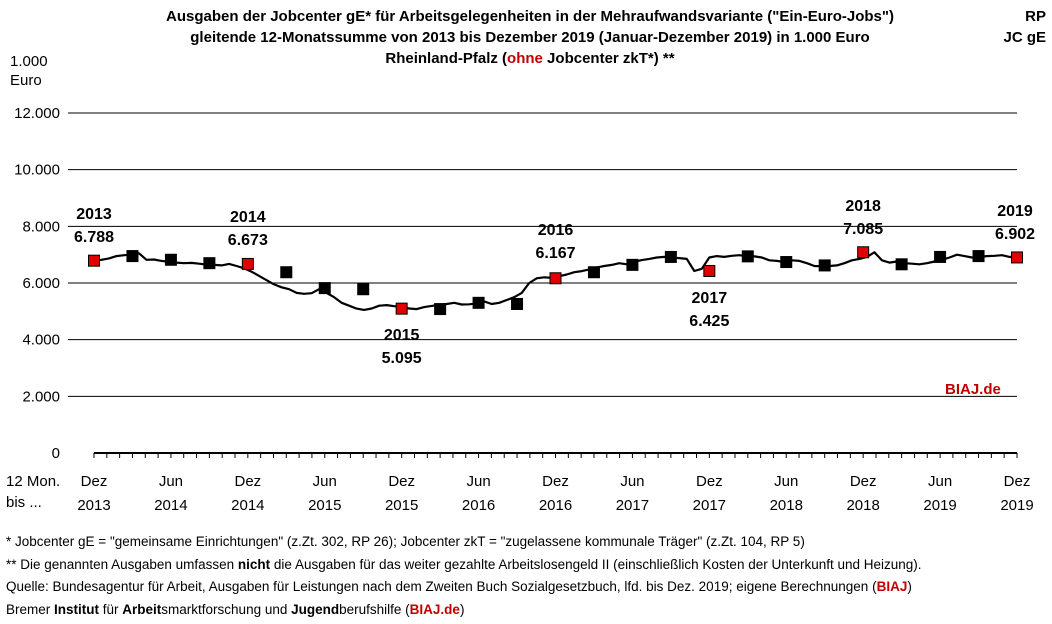  Describe the element at coordinates (555, 253) in the screenshot. I see `data-label-value: 6.167` at that location.